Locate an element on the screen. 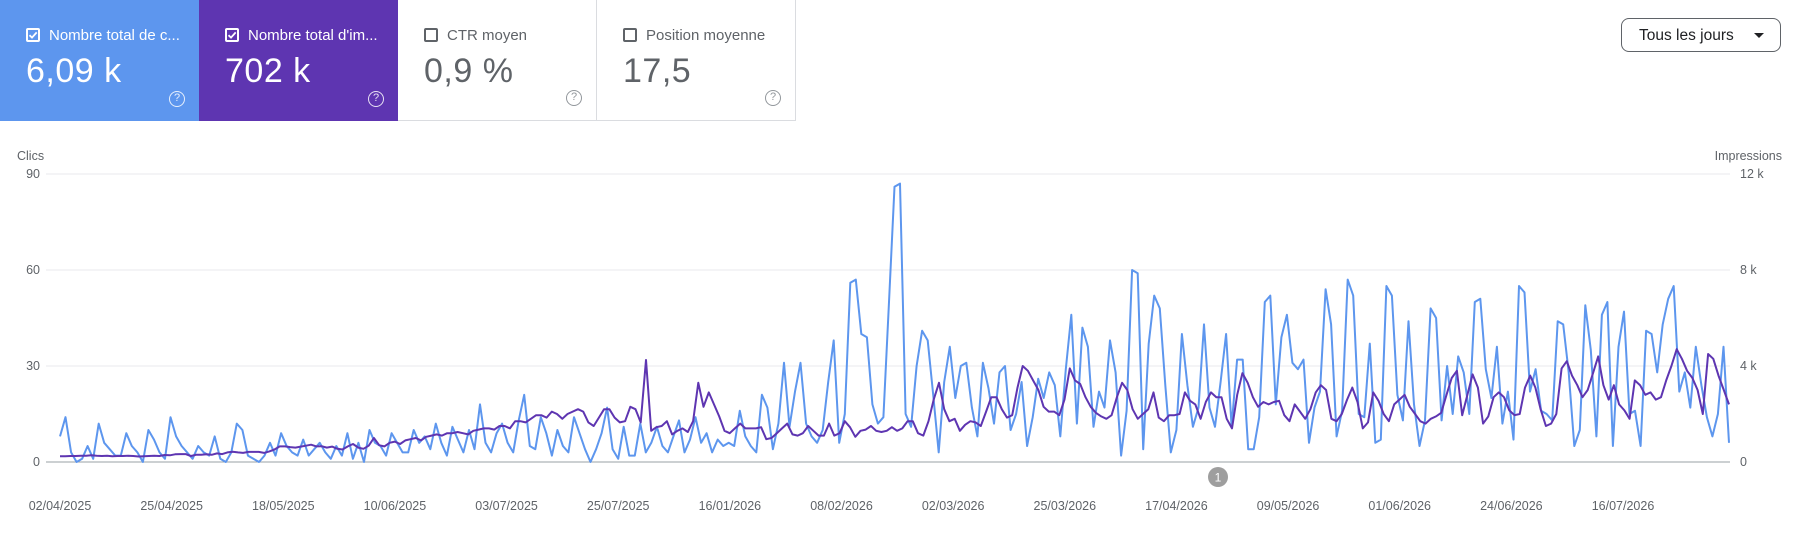 This screenshot has height=539, width=1800. right-tick-label: 12 k is located at coordinates (1752, 174).